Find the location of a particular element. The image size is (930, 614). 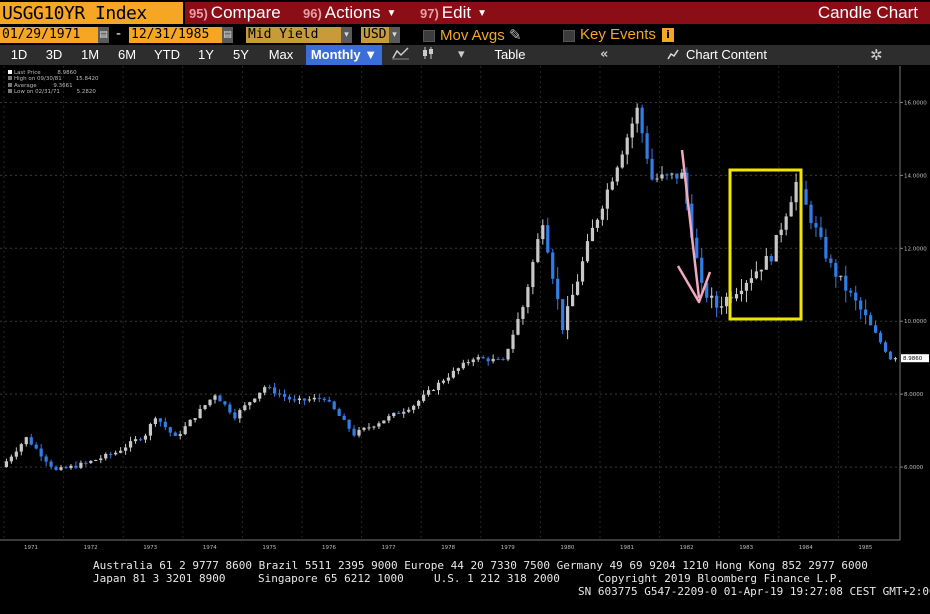

compare-menu: 95) Compare is located at coordinates (235, 13).